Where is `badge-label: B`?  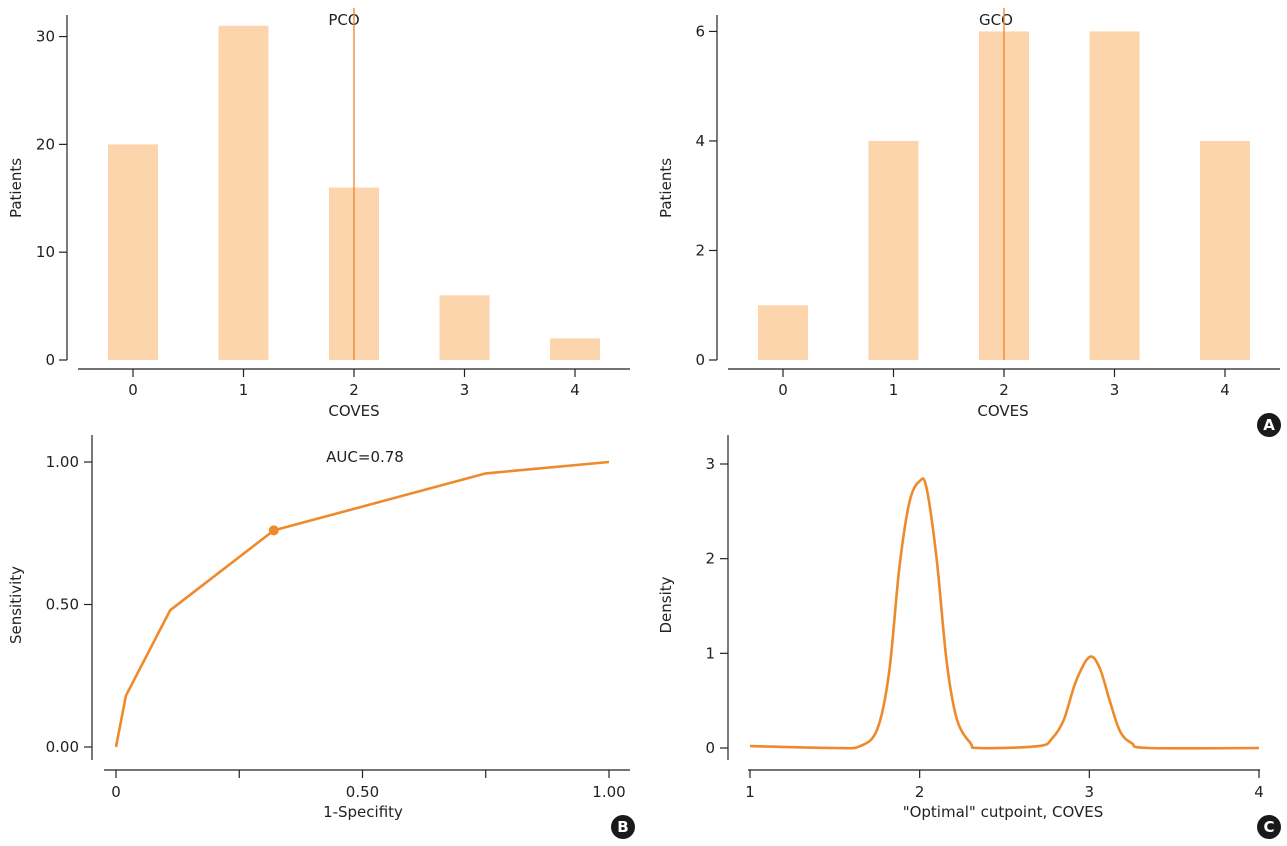 badge-label: B is located at coordinates (622, 827).